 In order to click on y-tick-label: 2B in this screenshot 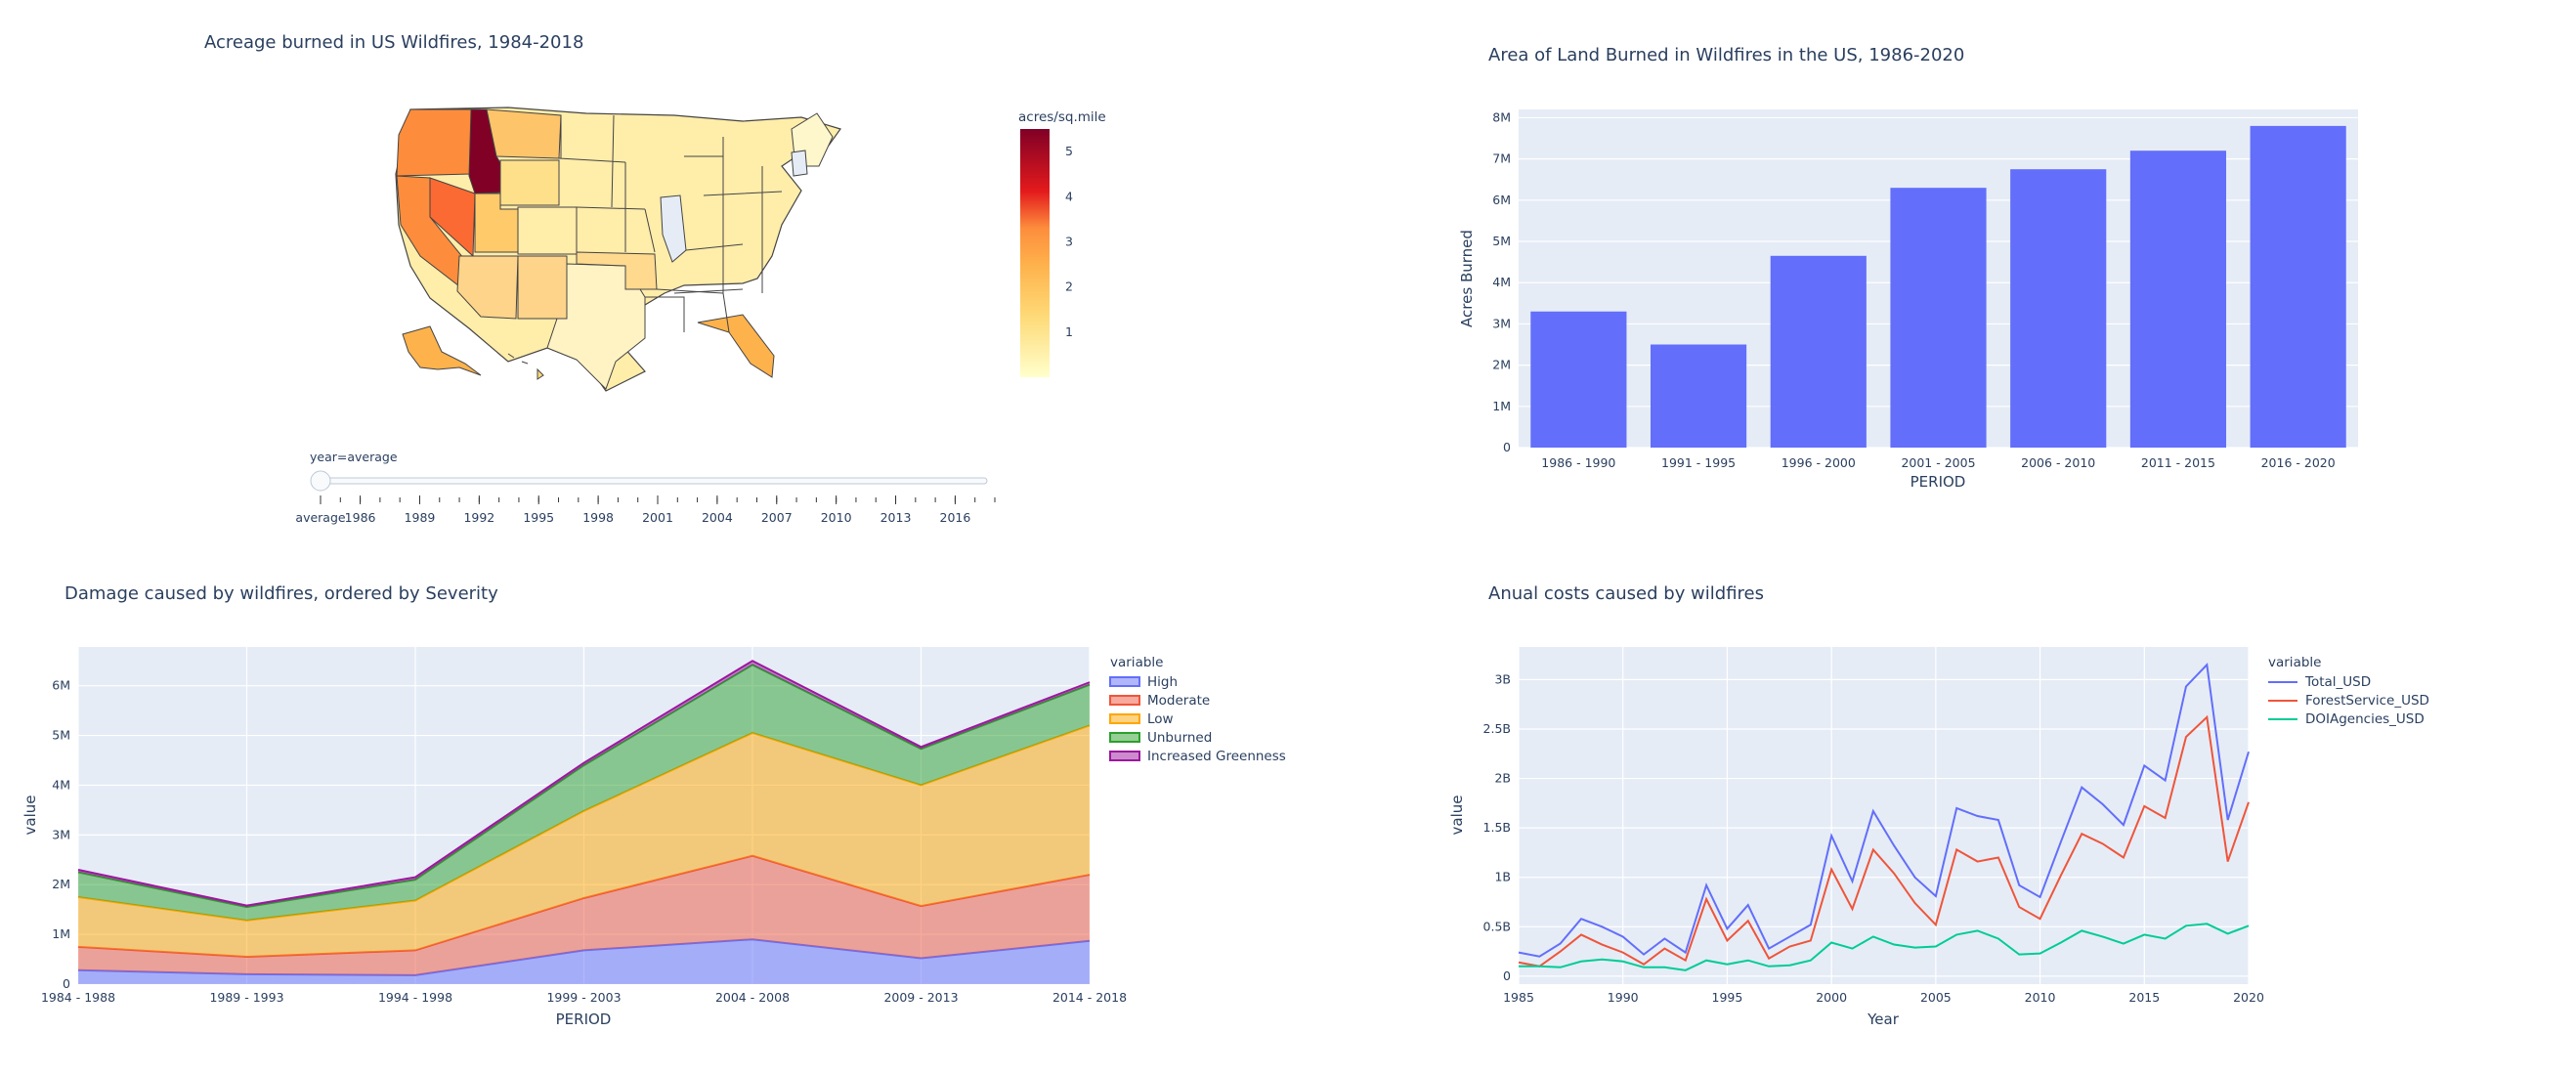, I will do `click(1502, 778)`.